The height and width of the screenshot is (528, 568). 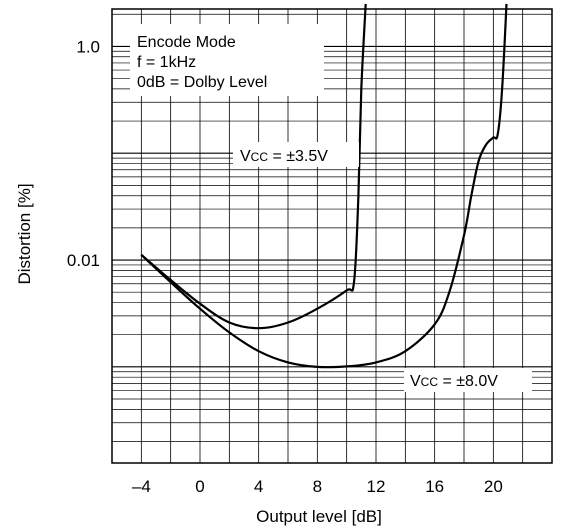 What do you see at coordinates (199, 486) in the screenshot?
I see `x-tick-label: 0` at bounding box center [199, 486].